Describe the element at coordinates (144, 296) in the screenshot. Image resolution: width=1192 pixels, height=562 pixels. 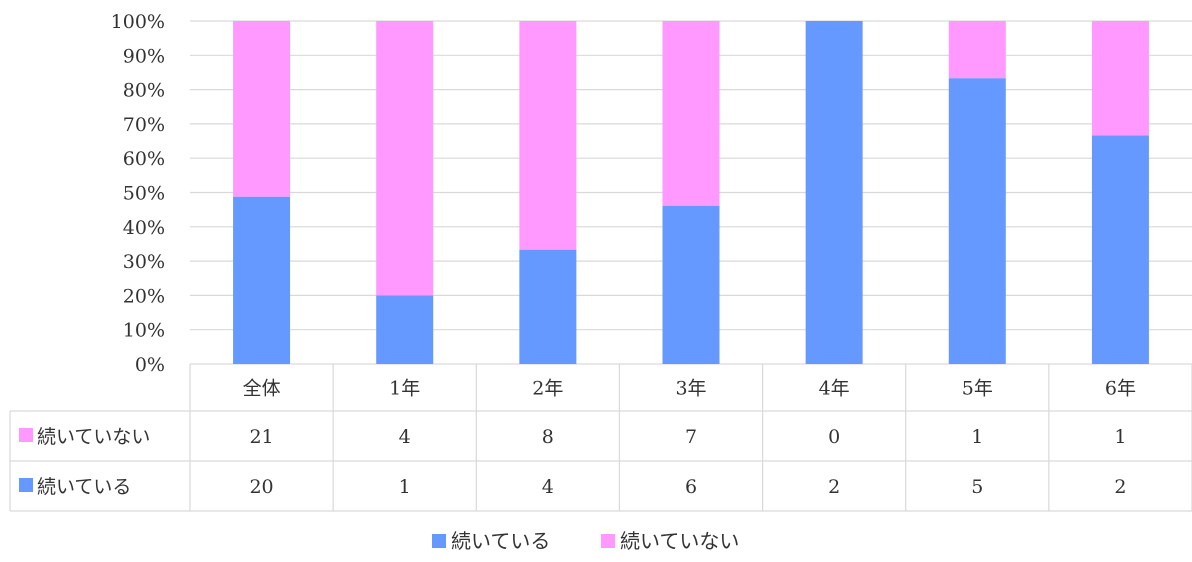
I see `y-tick-label: 20%` at that location.